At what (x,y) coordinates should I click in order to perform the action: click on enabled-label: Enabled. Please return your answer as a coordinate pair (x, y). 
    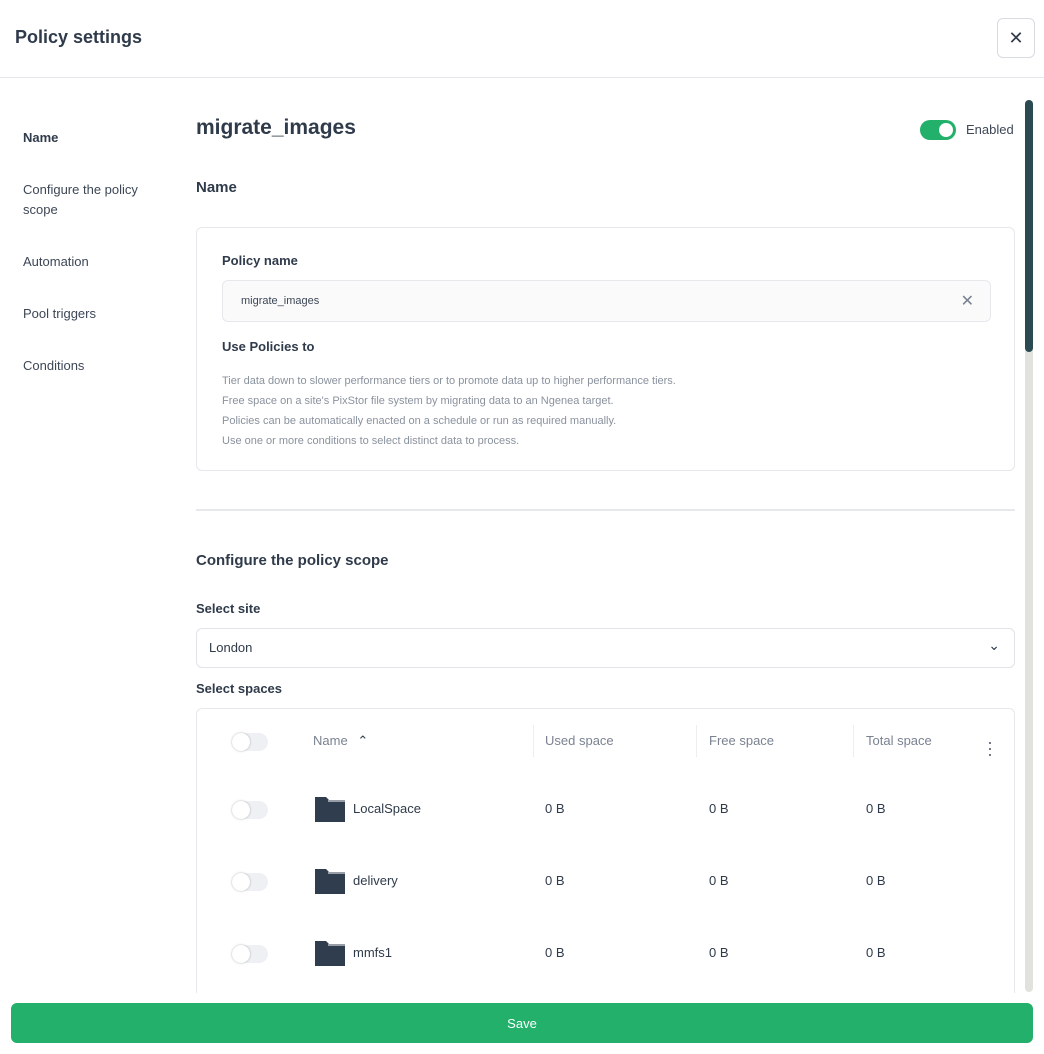
    Looking at the image, I should click on (990, 129).